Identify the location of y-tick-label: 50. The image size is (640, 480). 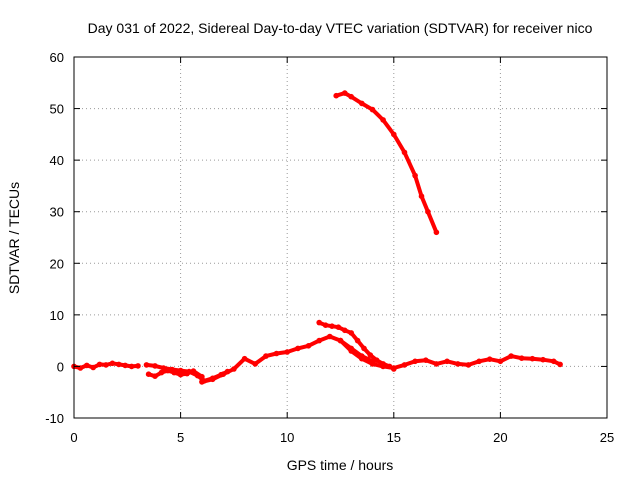
(57, 109).